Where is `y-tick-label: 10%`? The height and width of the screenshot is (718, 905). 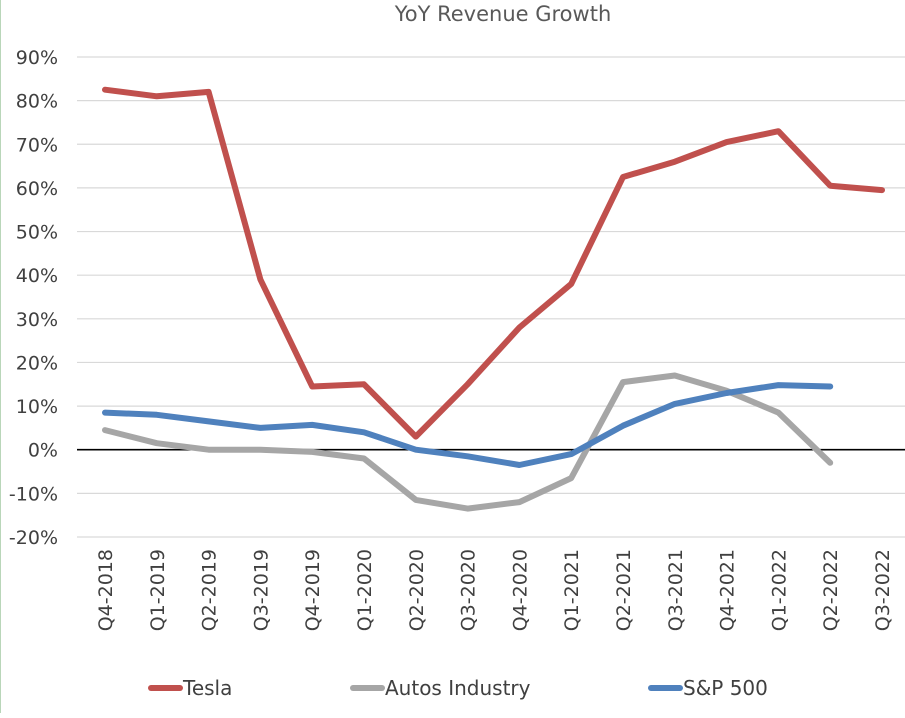
y-tick-label: 10% is located at coordinates (37, 407).